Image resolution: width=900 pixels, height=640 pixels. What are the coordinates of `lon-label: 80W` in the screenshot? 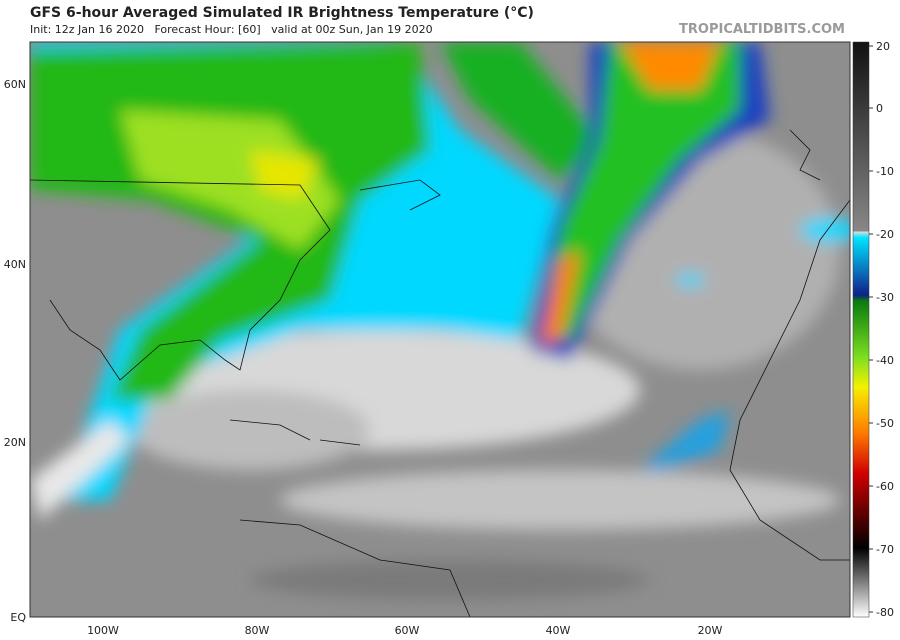 It's located at (257, 630).